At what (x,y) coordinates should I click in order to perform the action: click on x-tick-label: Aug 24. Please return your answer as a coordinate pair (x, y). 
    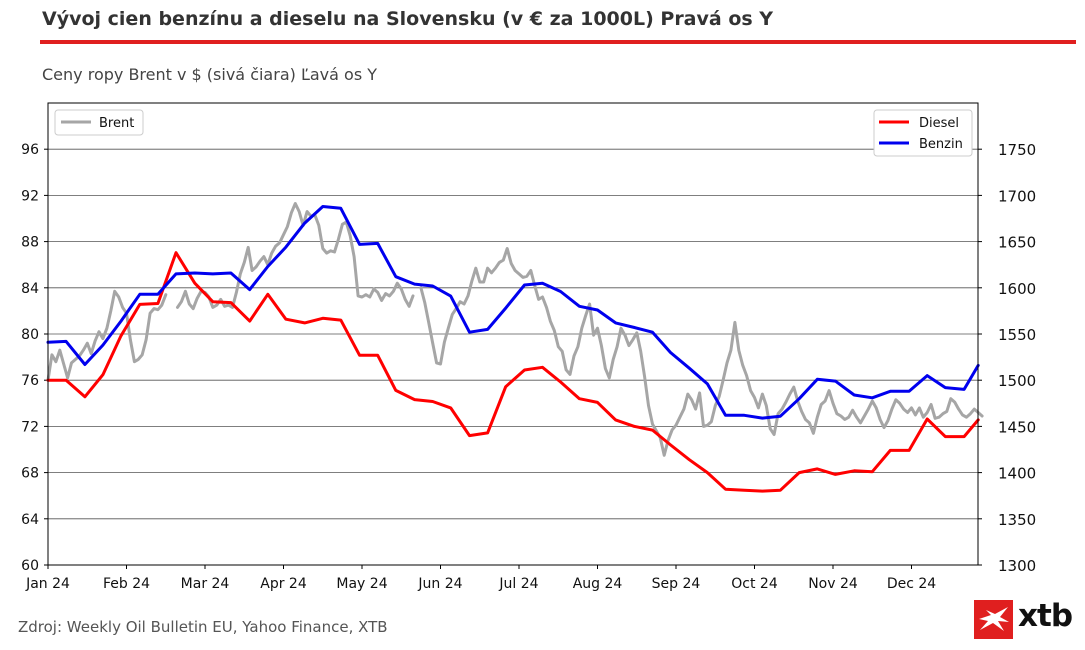
    Looking at the image, I should click on (598, 584).